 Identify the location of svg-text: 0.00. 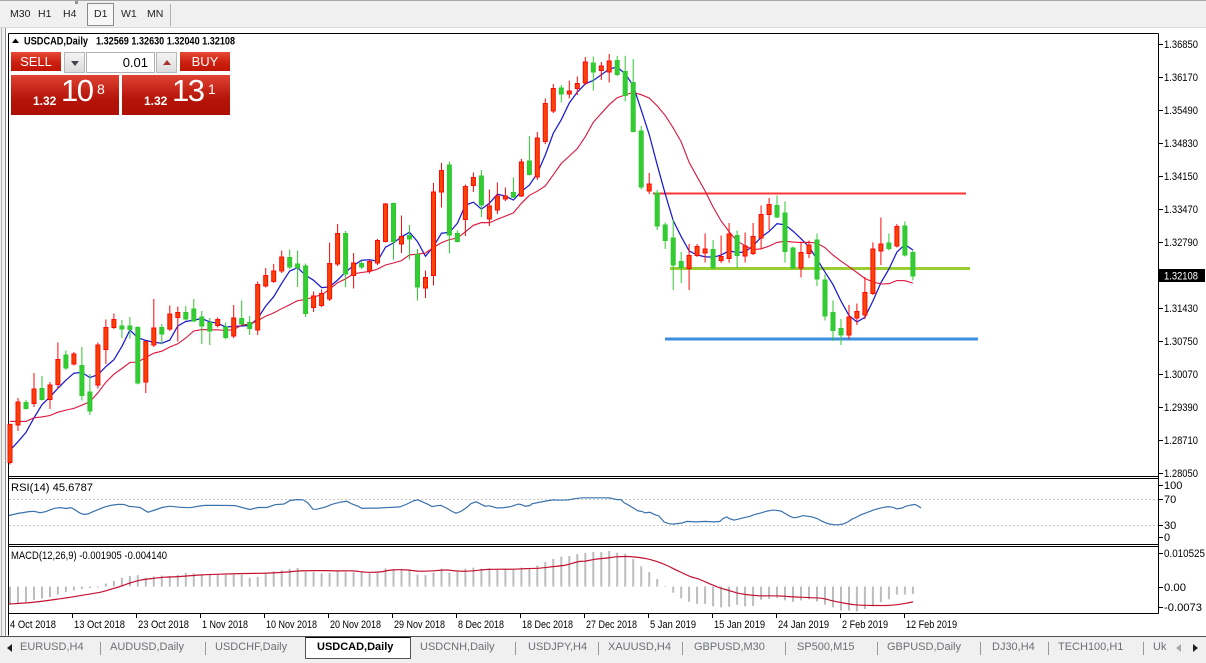
(1175, 588).